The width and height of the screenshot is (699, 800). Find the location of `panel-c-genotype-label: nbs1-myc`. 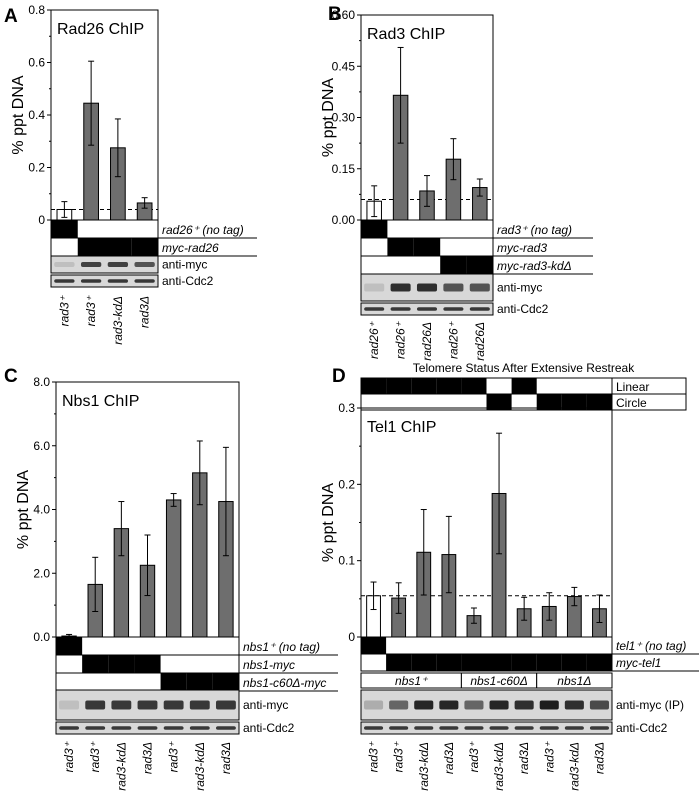

panel-c-genotype-label: nbs1-myc is located at coordinates (269, 665).